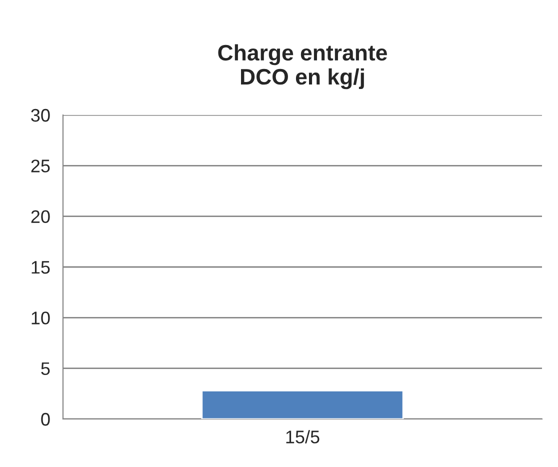 Image resolution: width=558 pixels, height=467 pixels. I want to click on chart-title: Charge entrante DCO en kg/j, so click(302, 67).